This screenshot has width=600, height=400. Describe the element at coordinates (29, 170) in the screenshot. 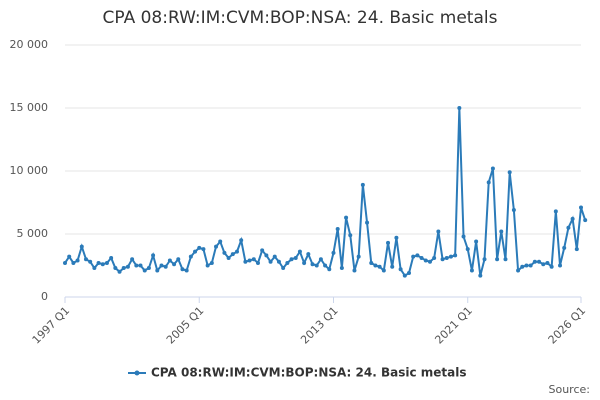

I see `y-tick-label: 10 000` at that location.